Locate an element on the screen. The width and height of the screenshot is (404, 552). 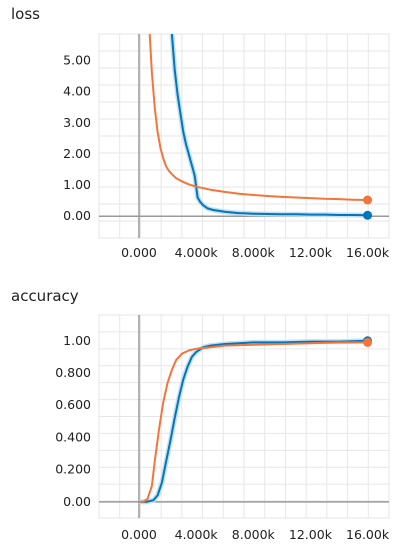
y-tick-label: 2.00 is located at coordinates (77, 153).